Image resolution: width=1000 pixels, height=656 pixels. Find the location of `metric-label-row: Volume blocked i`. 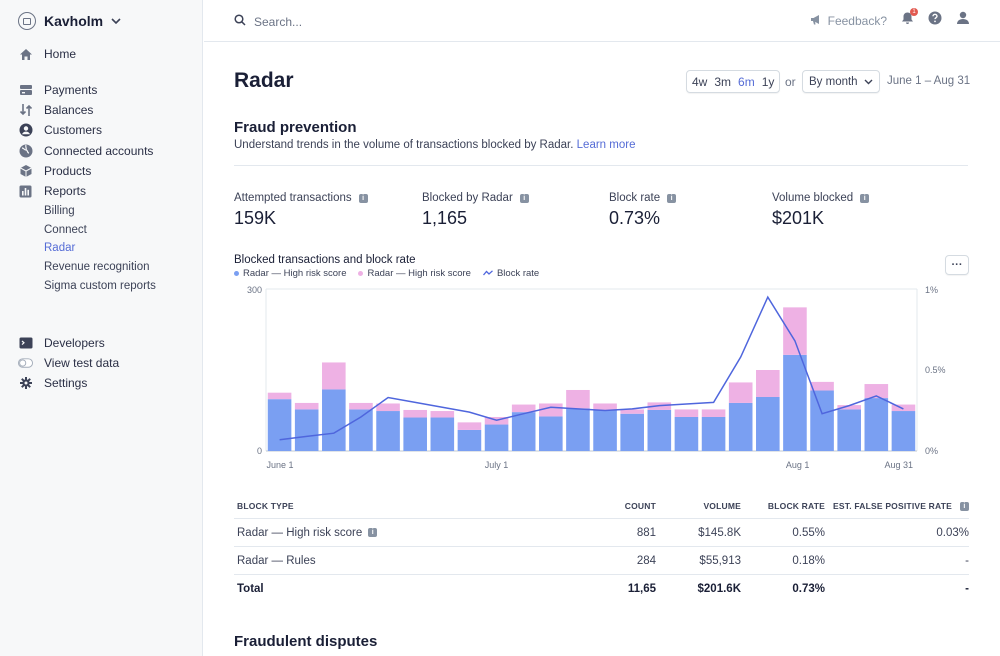

metric-label-row: Volume blocked i is located at coordinates (821, 198).